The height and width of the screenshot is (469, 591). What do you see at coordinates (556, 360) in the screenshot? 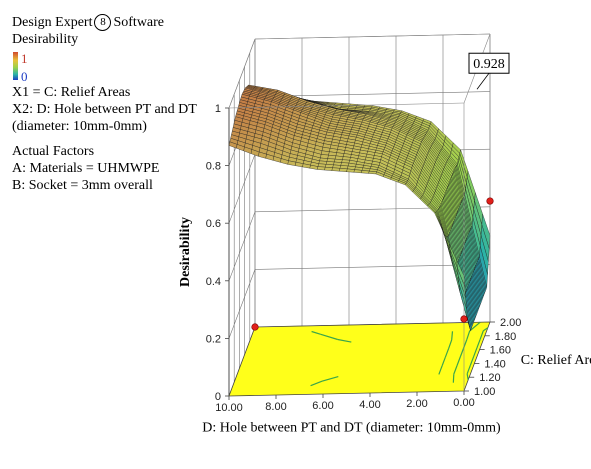
I see `y-axis-title: C: Relief Areas` at bounding box center [556, 360].